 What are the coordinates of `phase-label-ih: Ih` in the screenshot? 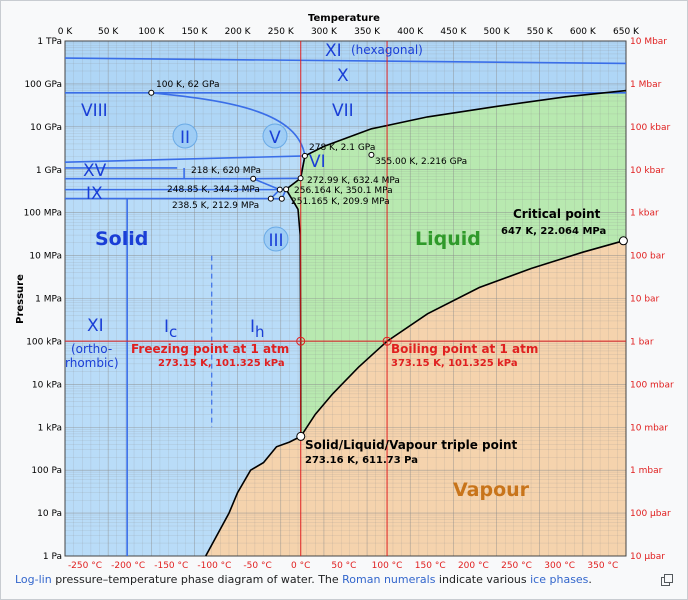 It's located at (257, 329).